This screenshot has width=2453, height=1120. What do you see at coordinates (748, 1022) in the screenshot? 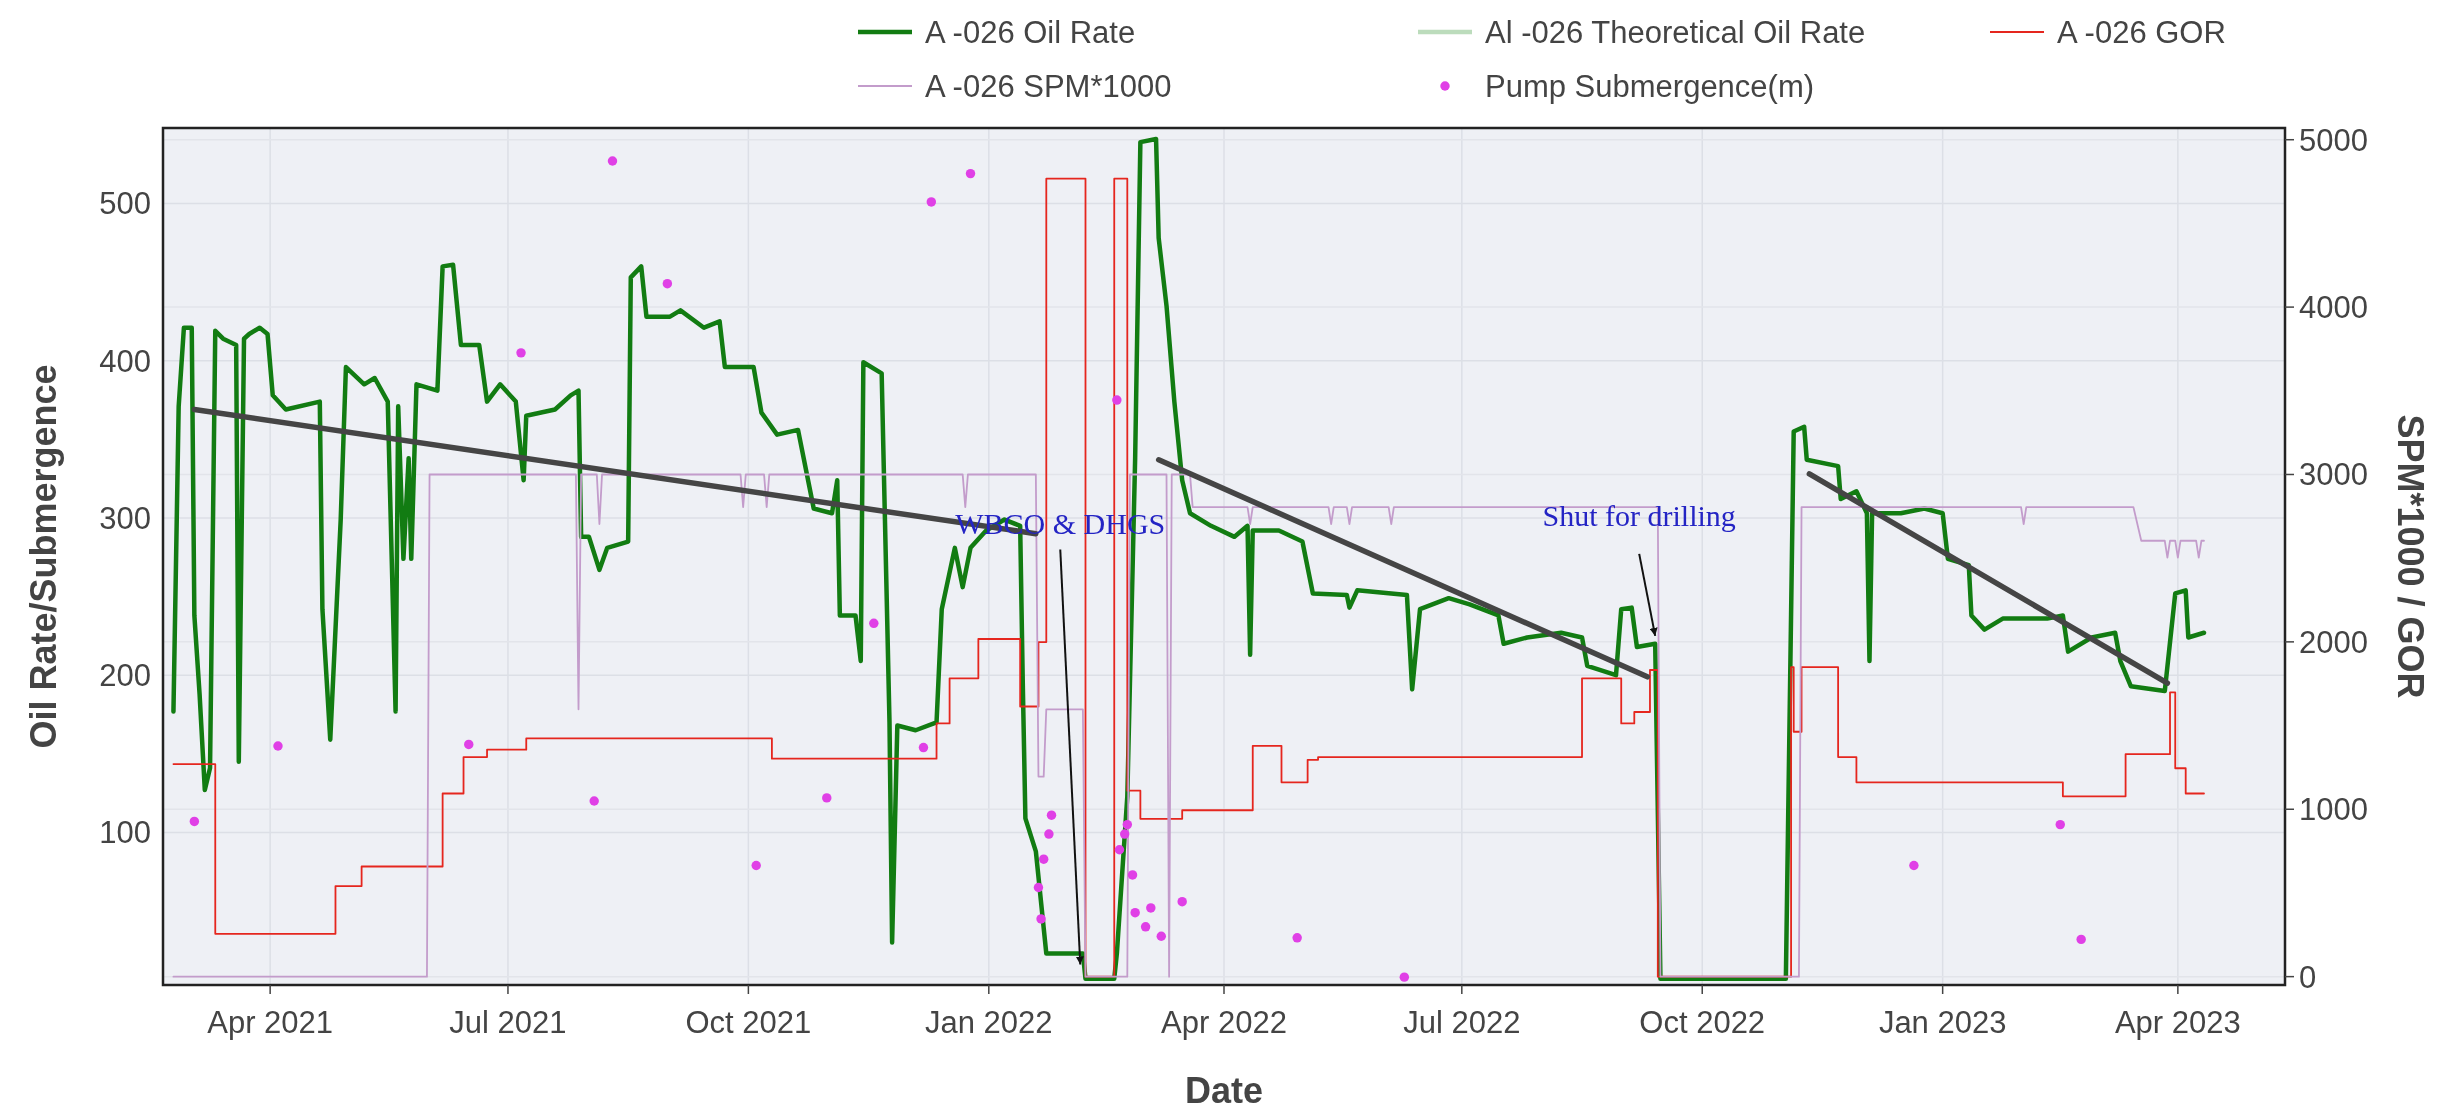
I see `x-tick-label: Oct 2021` at bounding box center [748, 1022].